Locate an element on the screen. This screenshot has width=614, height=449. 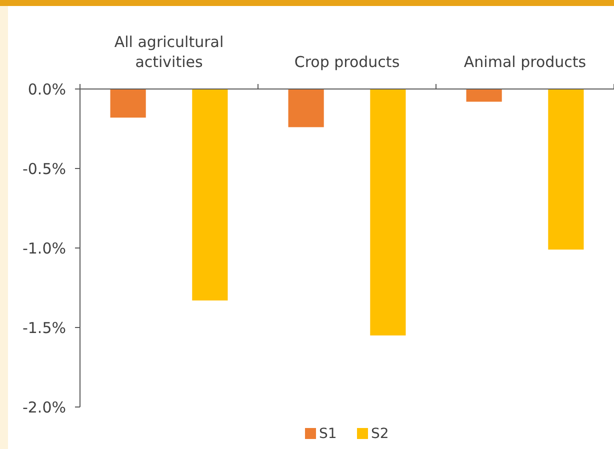
x-tick-label: All agricultural activities is located at coordinates (169, 52).